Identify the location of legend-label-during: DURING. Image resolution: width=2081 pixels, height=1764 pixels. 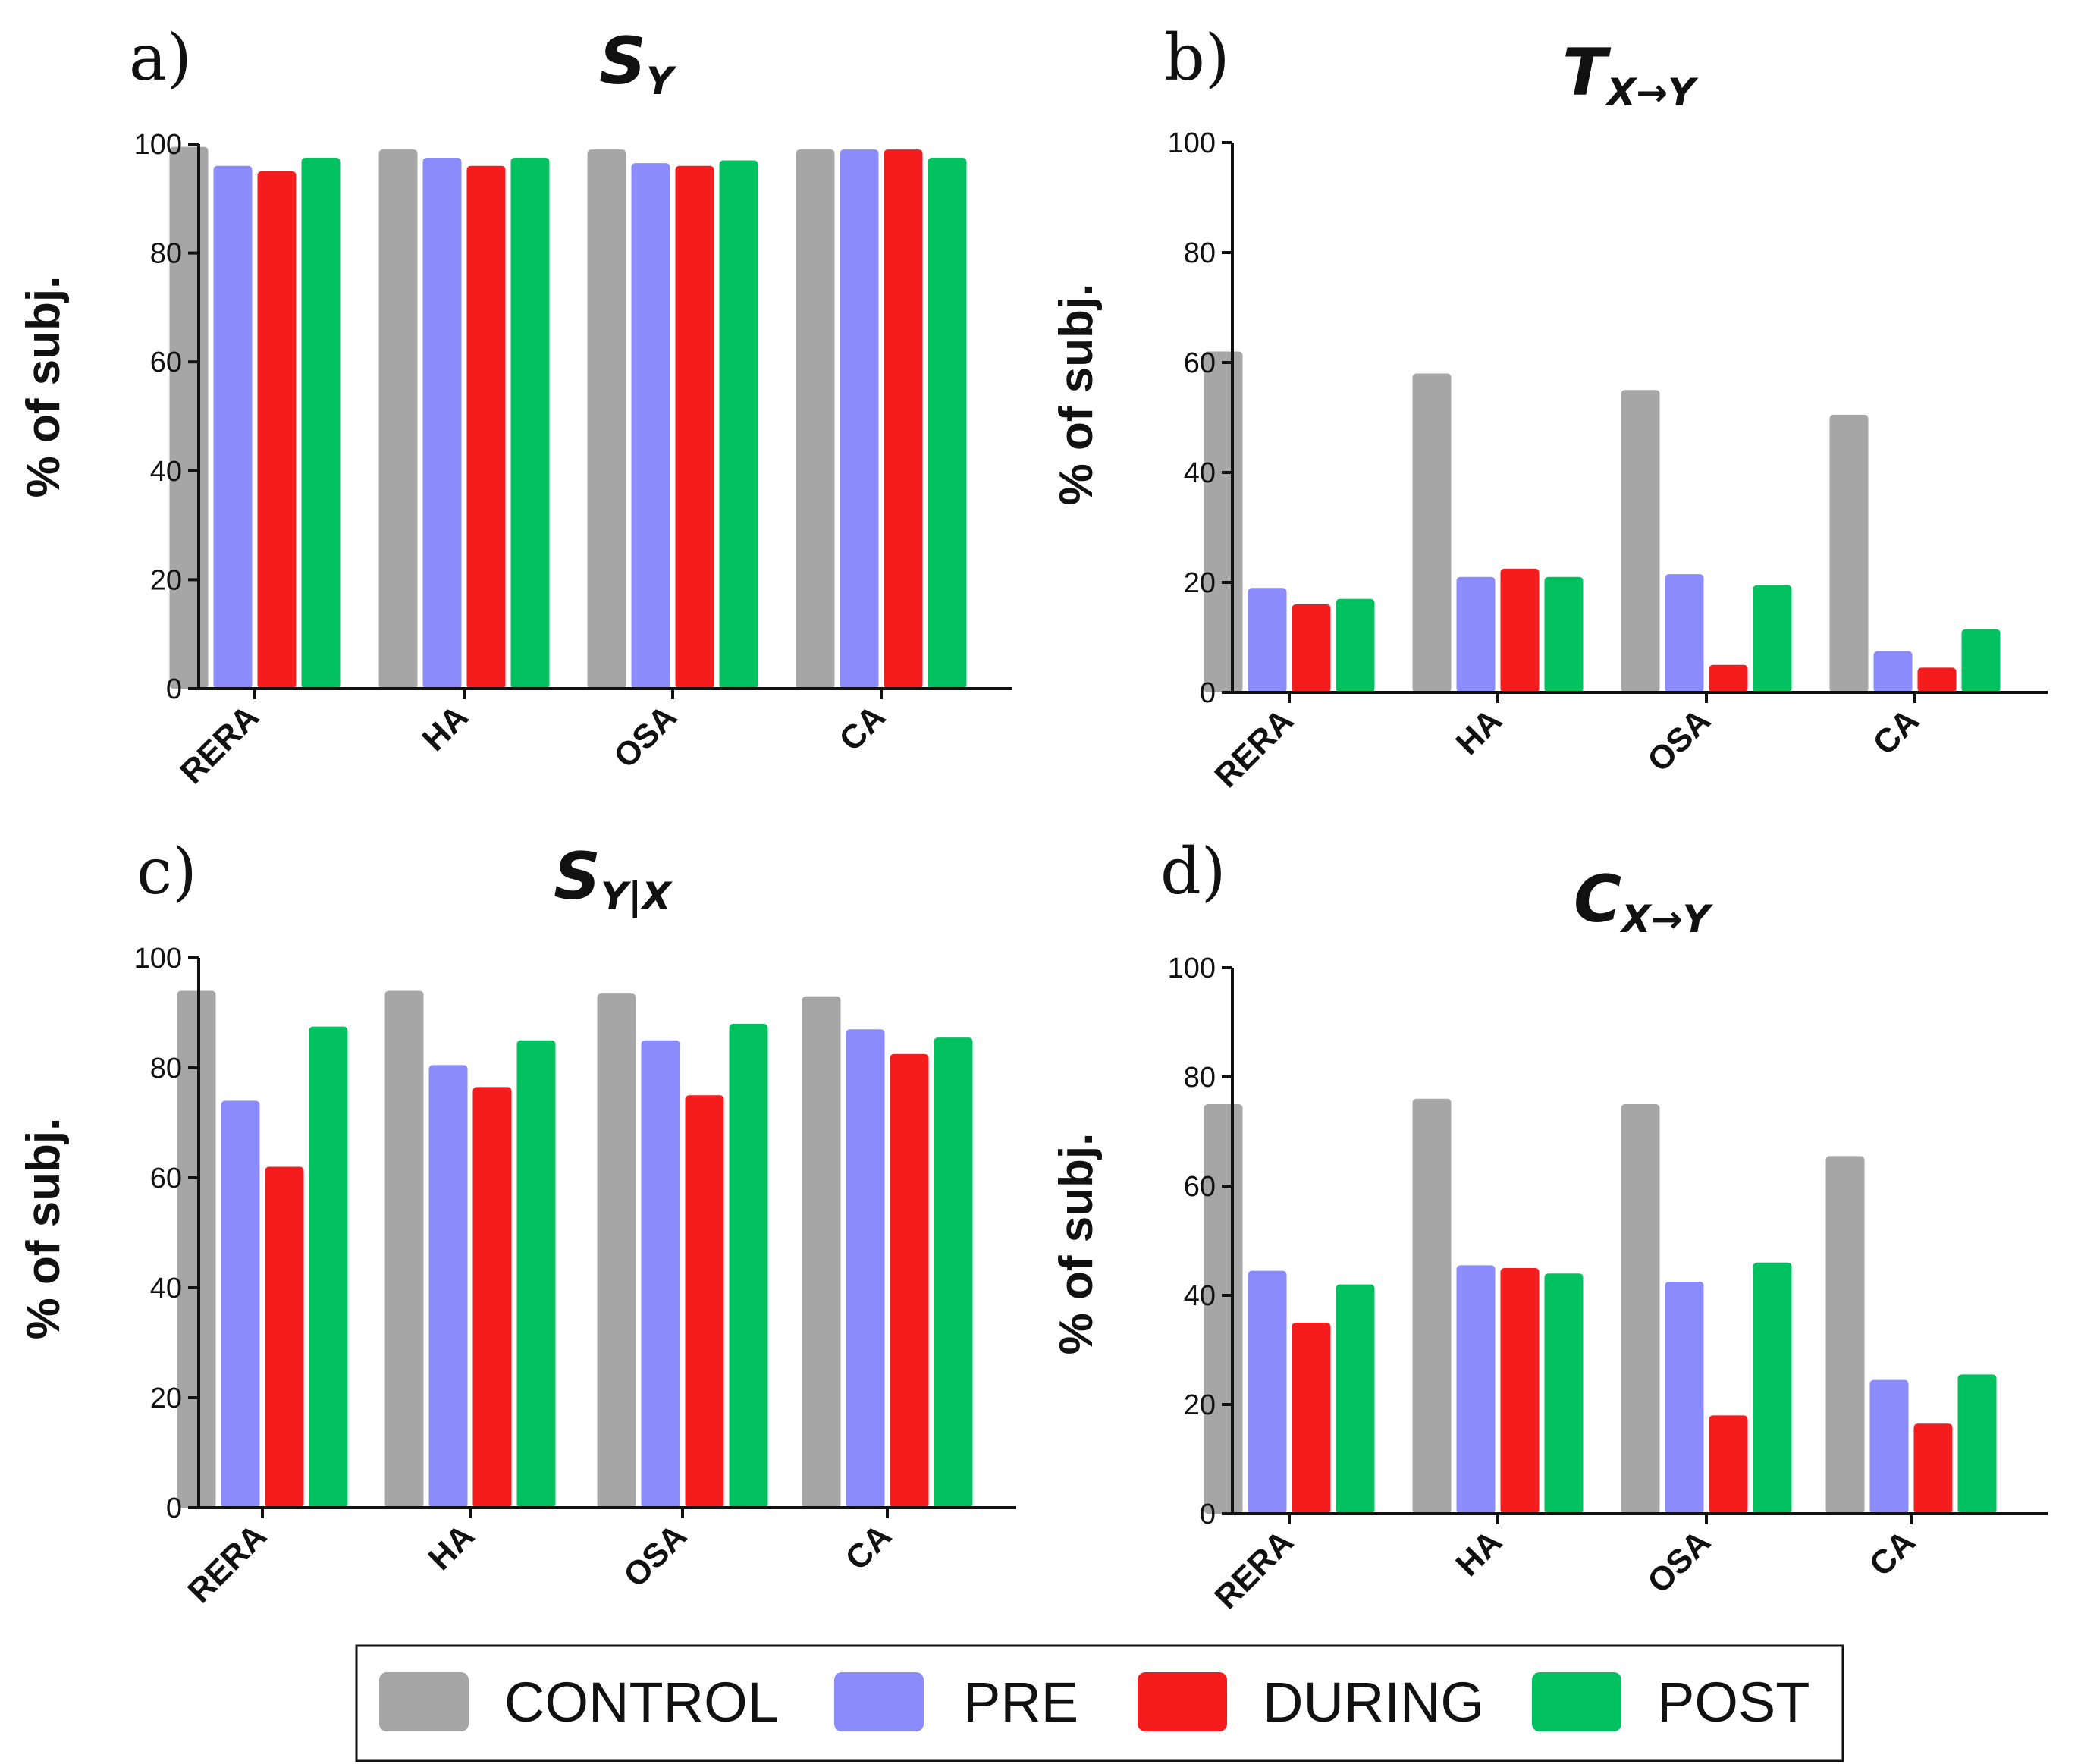
(1373, 1702).